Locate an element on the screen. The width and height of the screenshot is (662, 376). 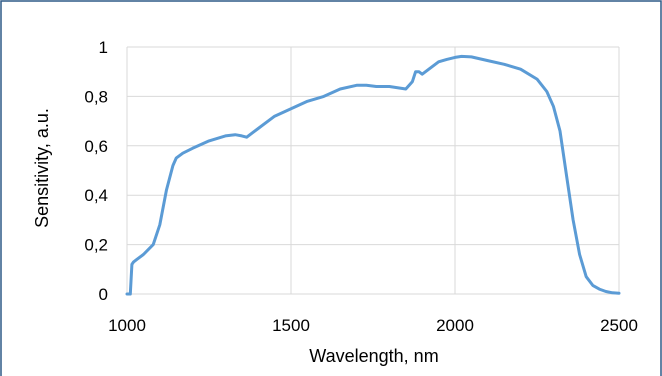
y-axis-title: Sensitivity, a.u. is located at coordinates (42, 168).